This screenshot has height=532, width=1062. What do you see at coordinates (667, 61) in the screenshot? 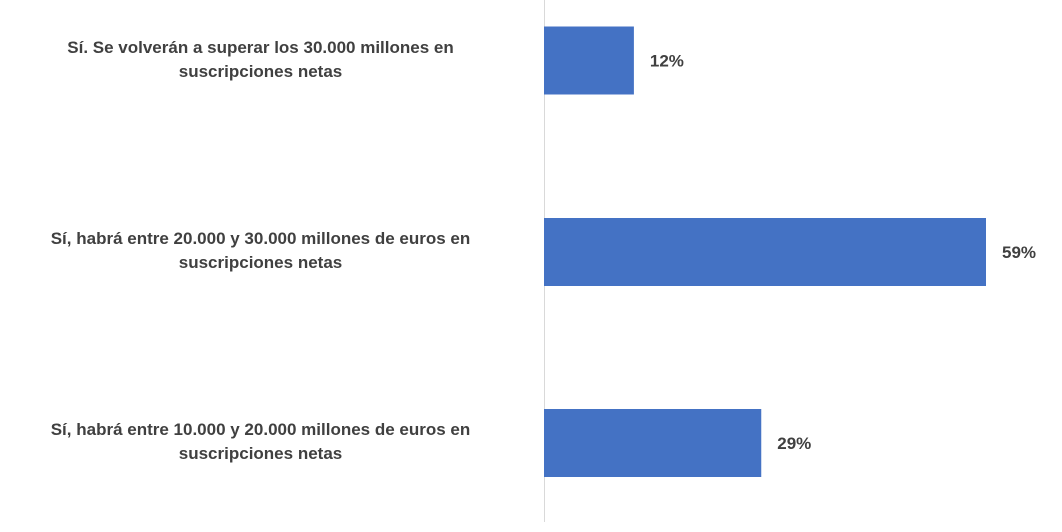
I see `data-label-1: 12%` at bounding box center [667, 61].